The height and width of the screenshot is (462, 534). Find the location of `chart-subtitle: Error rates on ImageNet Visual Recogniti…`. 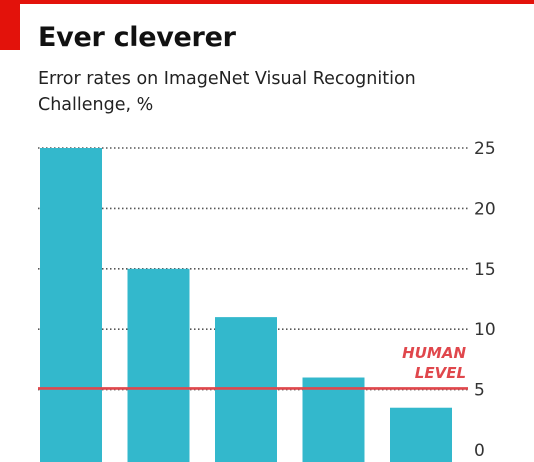

chart-subtitle: Error rates on ImageNet Visual Recogniti… is located at coordinates (227, 92).